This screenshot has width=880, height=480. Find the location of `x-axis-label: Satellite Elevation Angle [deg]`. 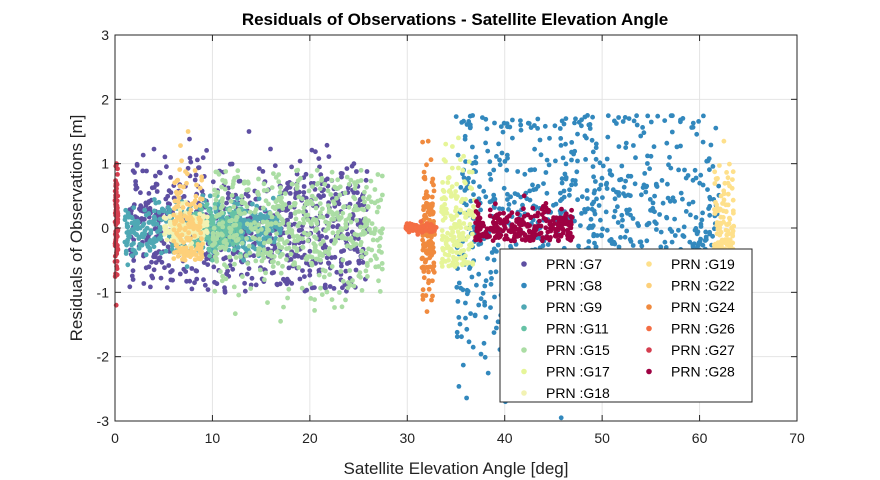

x-axis-label: Satellite Elevation Angle [deg] is located at coordinates (456, 468).